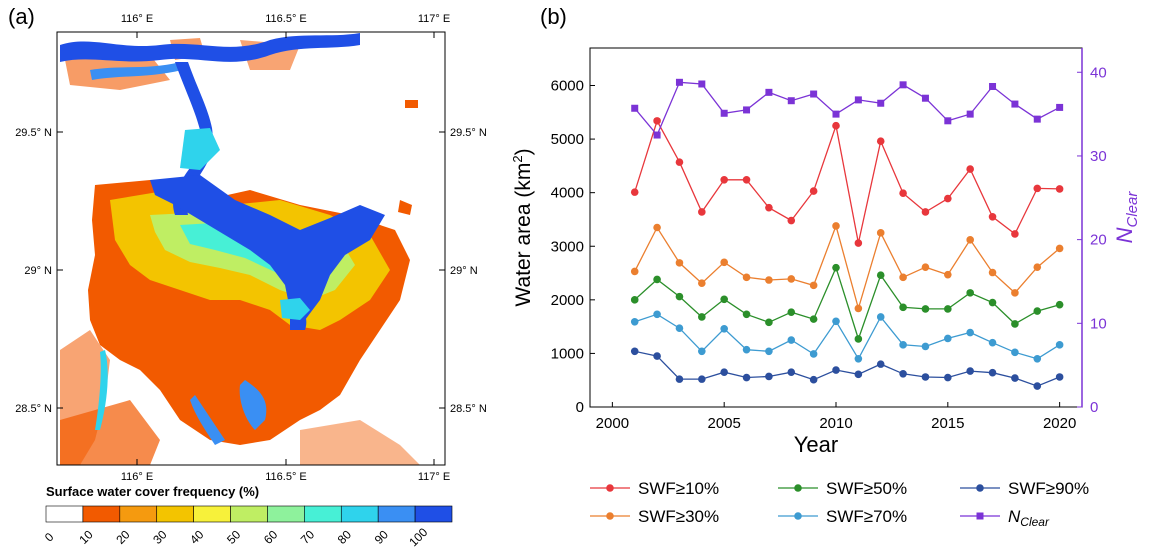  Describe the element at coordinates (434, 19) in the screenshot. I see `lon-label-top: 117° E` at that location.